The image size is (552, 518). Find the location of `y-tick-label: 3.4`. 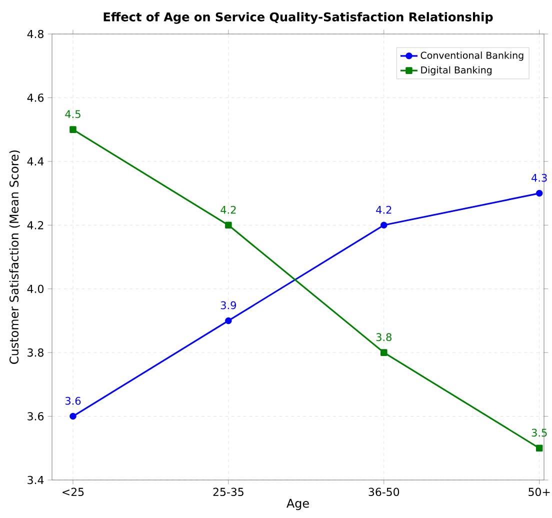

y-tick-label: 3.4 is located at coordinates (36, 480).